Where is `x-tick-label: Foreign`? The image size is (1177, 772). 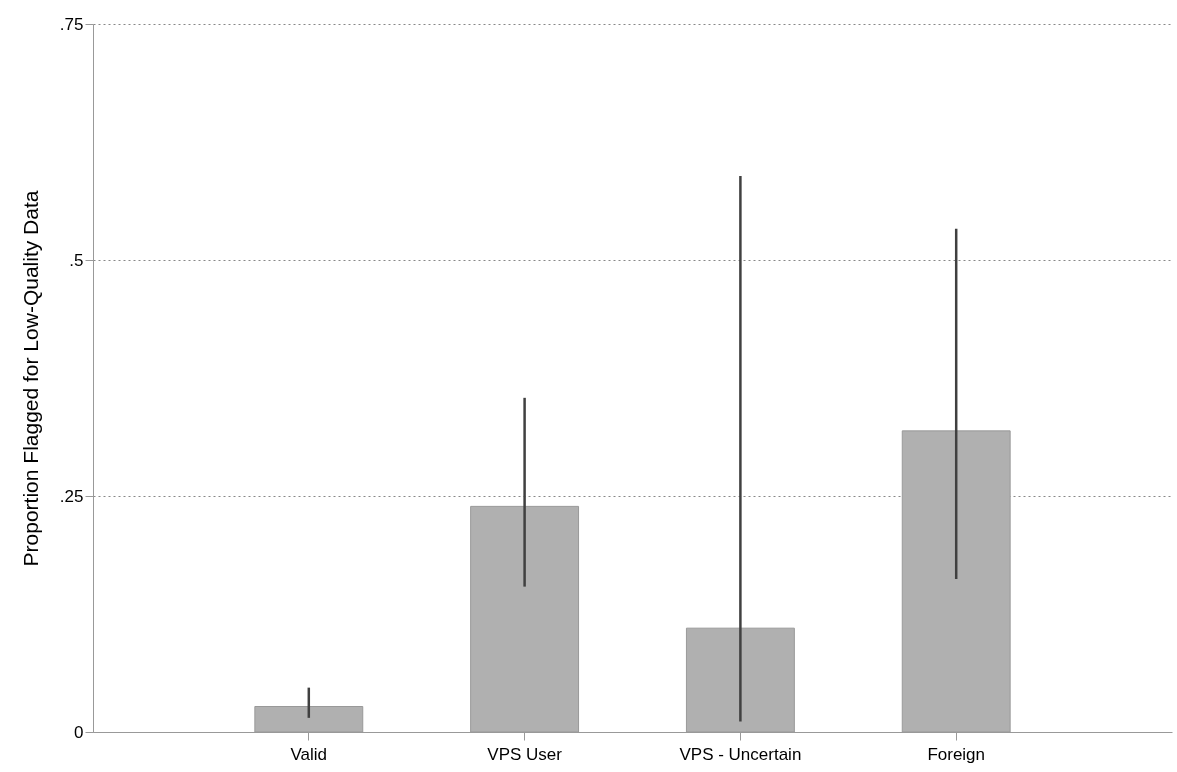 x-tick-label: Foreign is located at coordinates (956, 754).